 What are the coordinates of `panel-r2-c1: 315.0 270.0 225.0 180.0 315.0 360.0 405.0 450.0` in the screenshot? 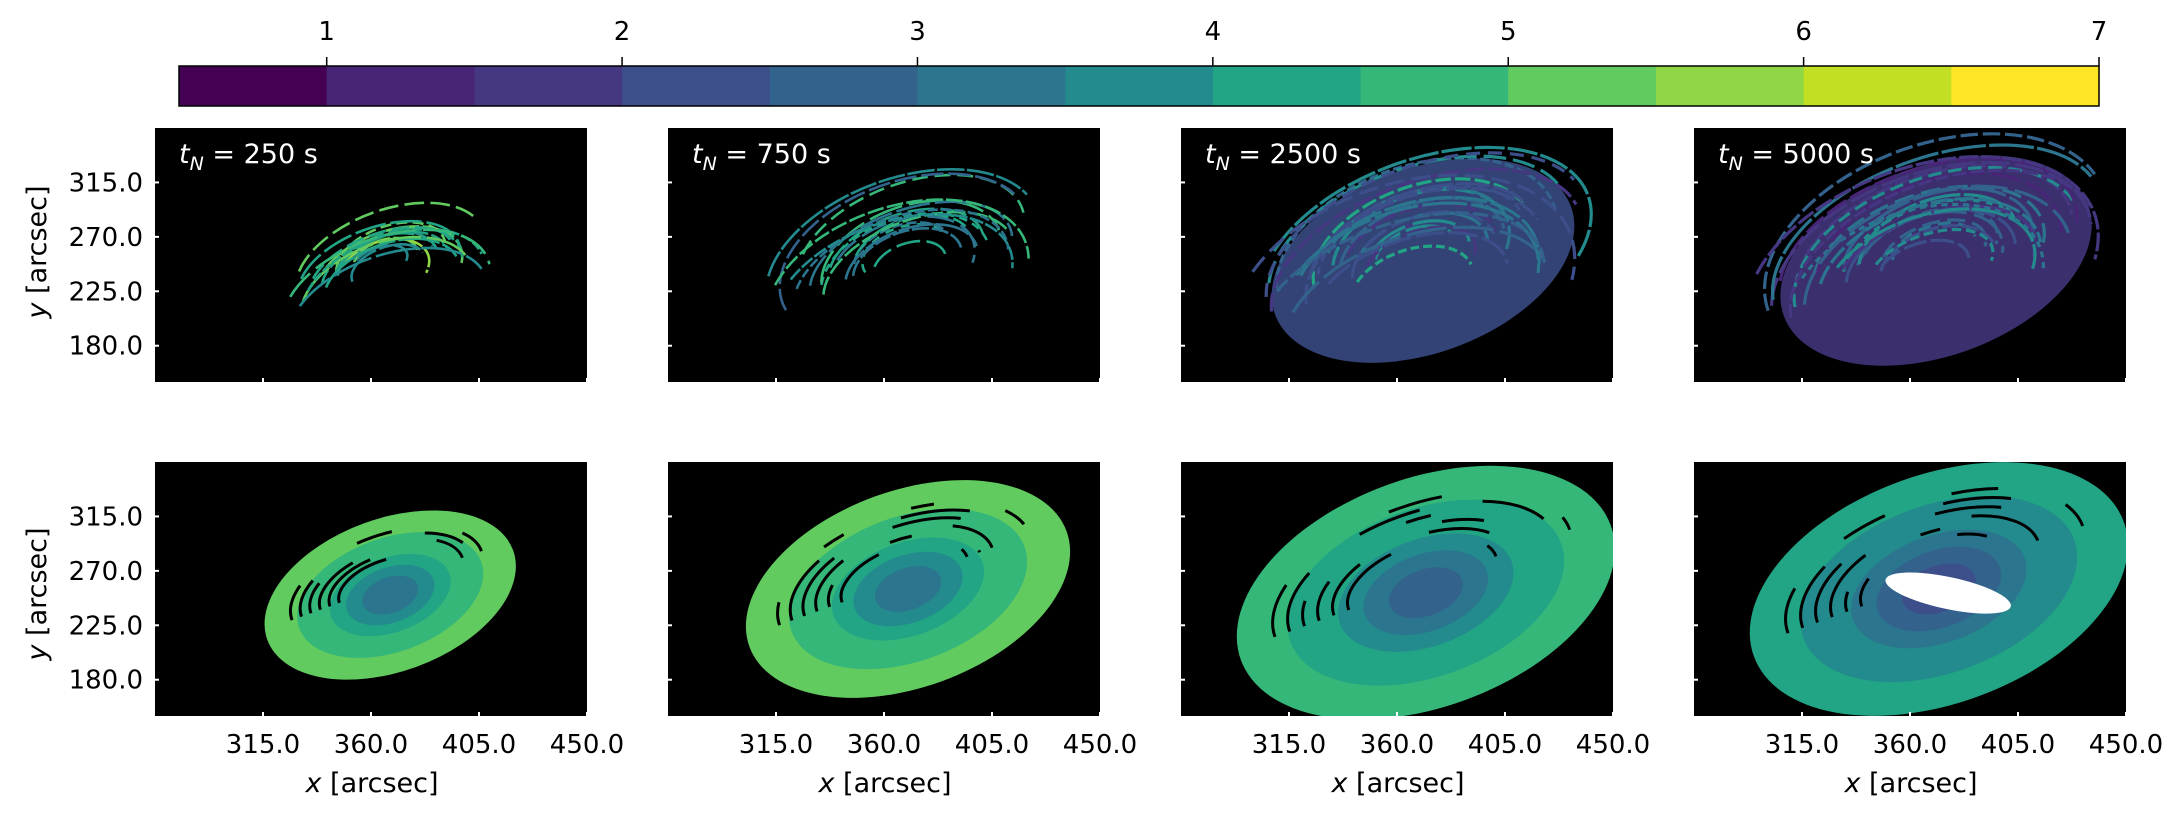 It's located at (346, 611).